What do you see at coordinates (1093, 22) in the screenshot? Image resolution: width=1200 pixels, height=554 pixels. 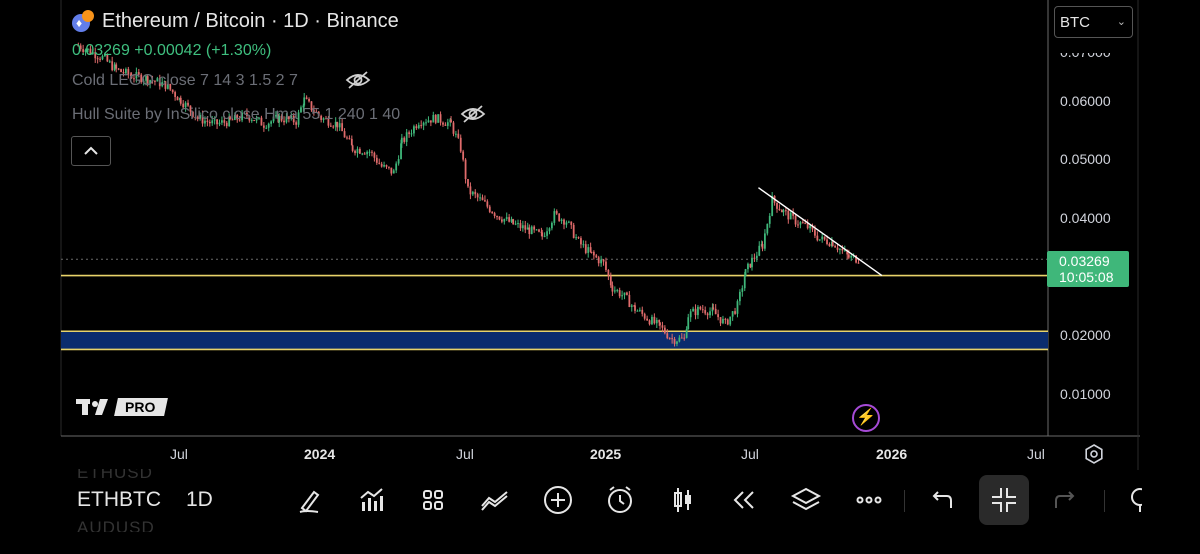 I see `currency-select: BTC ⌄` at bounding box center [1093, 22].